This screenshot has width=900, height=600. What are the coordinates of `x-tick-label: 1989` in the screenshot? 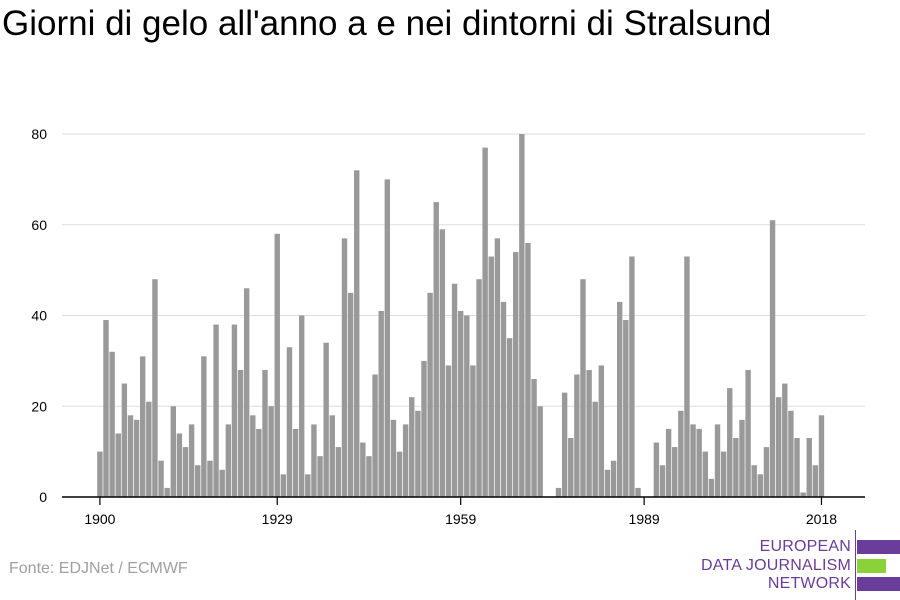 It's located at (644, 519).